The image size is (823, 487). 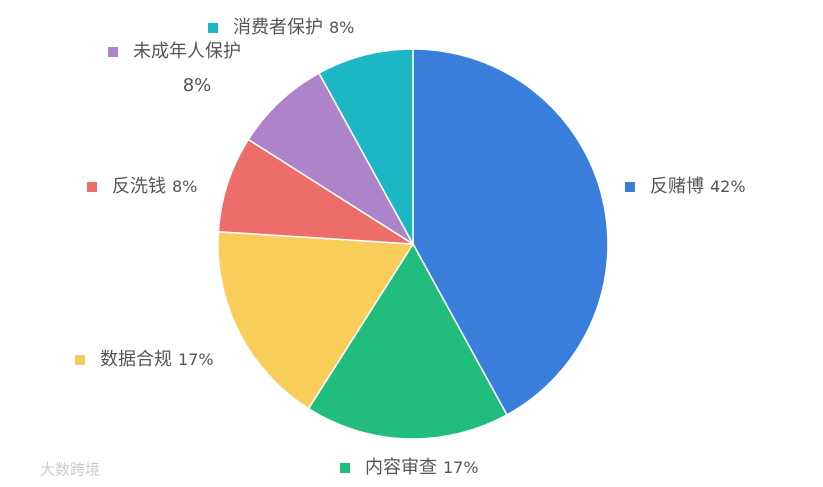 I want to click on slice-name: 内容审查, so click(x=401, y=467).